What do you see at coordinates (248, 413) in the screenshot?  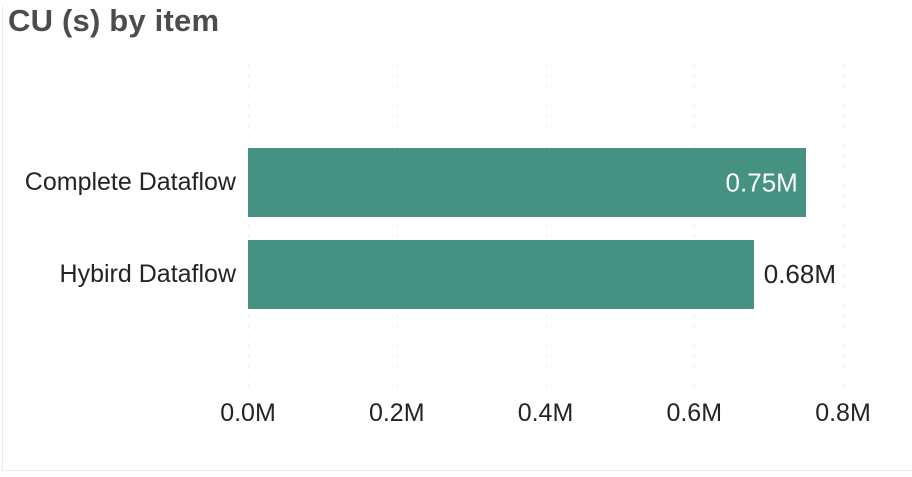 I see `x-axis-tick-label: 0.0M` at bounding box center [248, 413].